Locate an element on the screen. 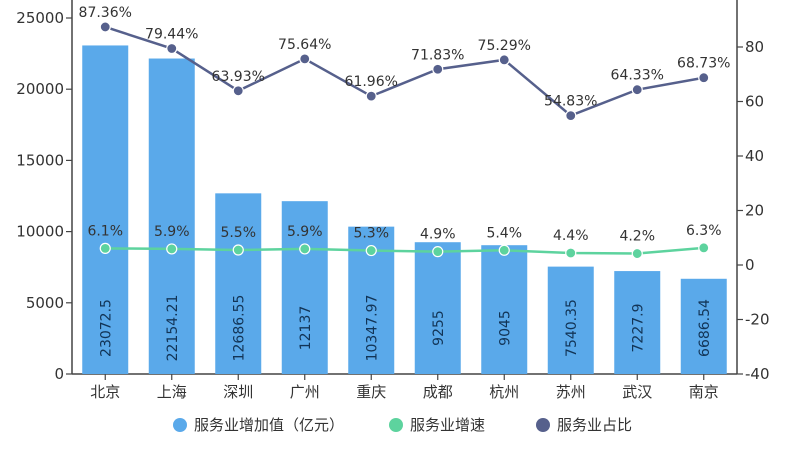 Image resolution: width=800 pixels, height=450 pixels. x-tick-label: 南京 is located at coordinates (704, 392).